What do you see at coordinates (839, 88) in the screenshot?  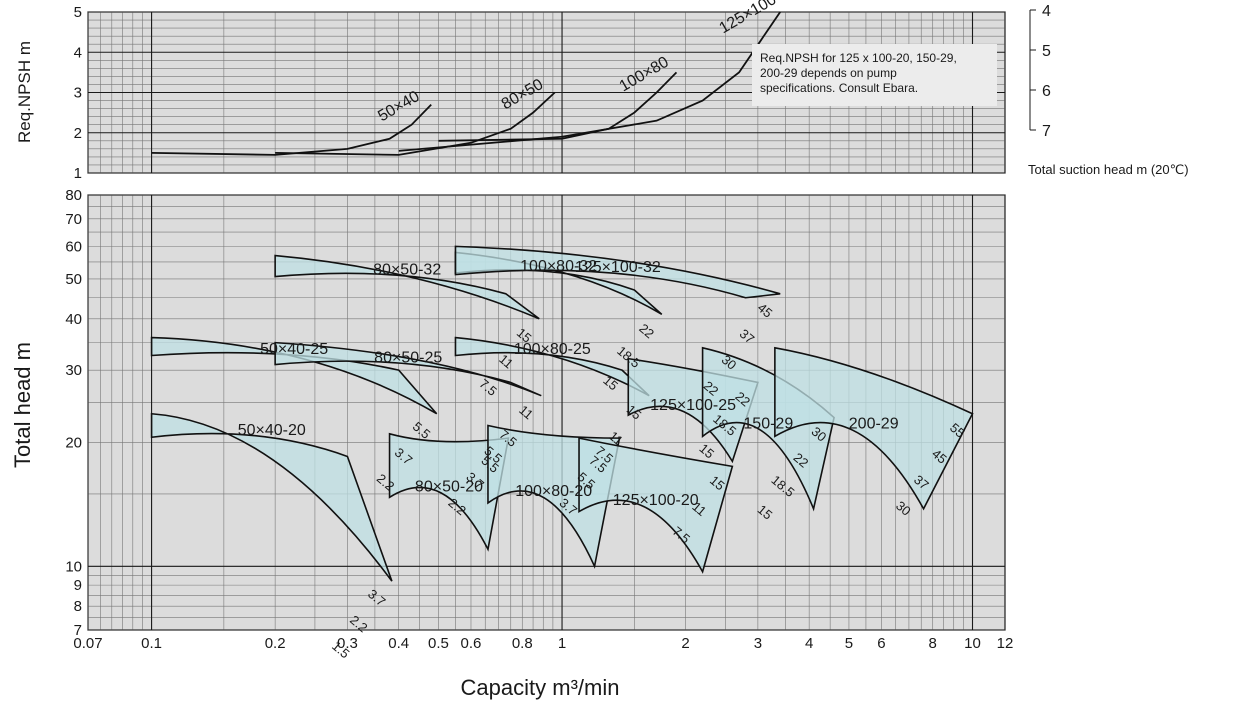 I see `npsh-note-line-2: specifications. Consult Ebara.` at bounding box center [839, 88].